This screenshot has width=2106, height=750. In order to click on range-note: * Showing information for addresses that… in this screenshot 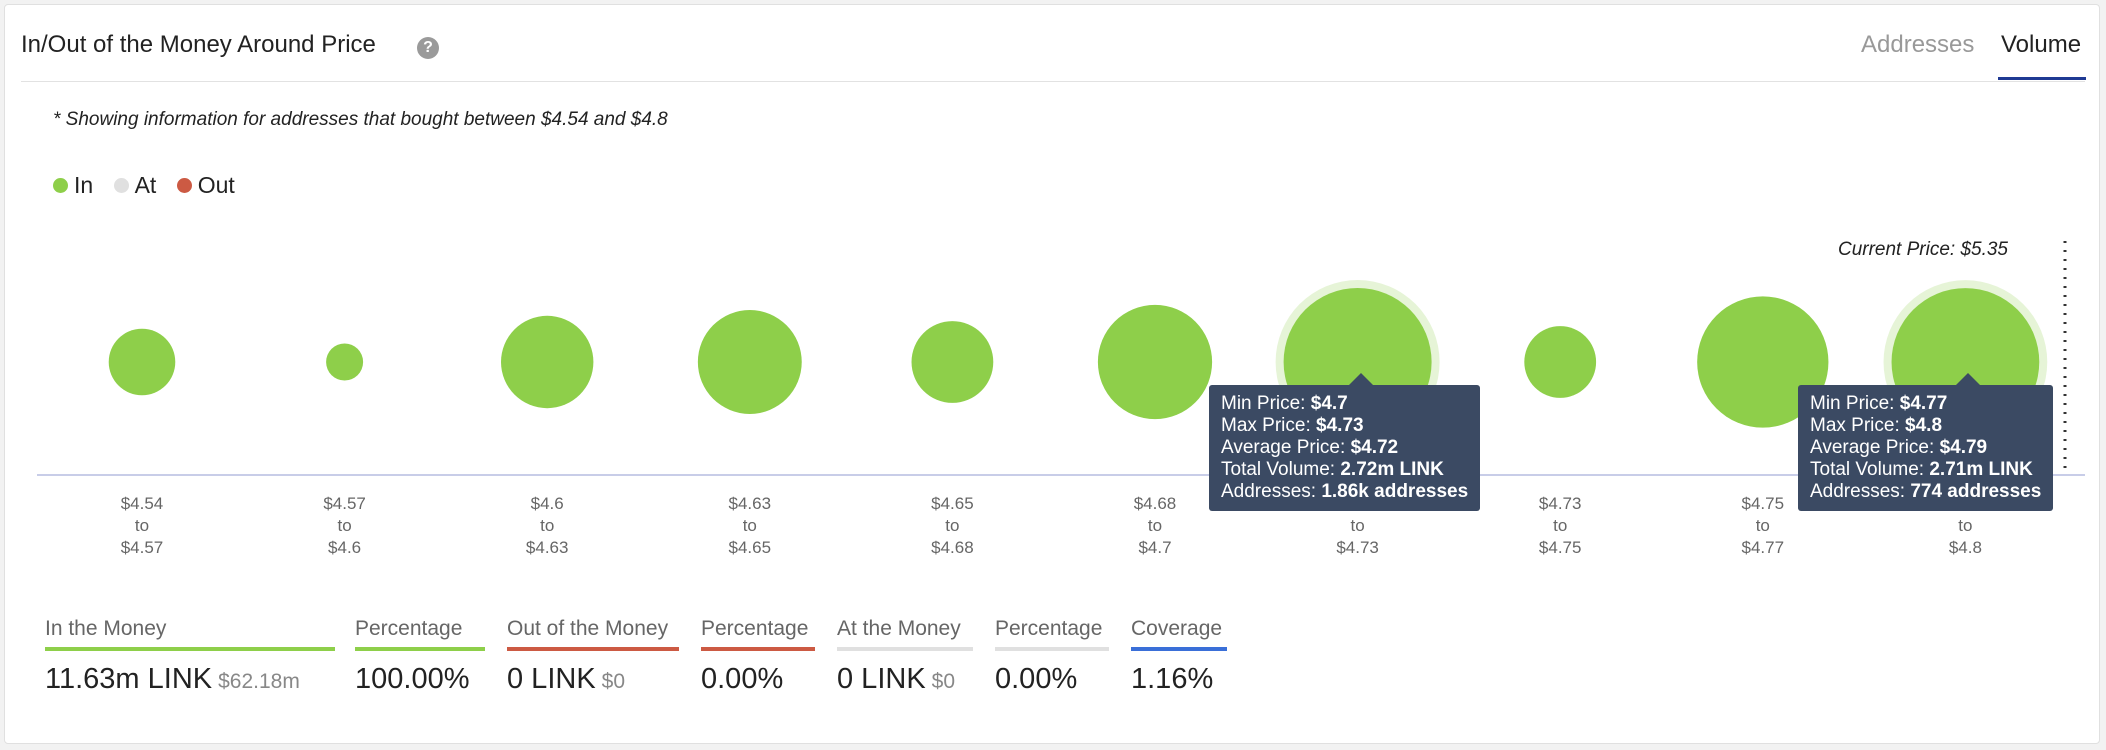, I will do `click(360, 119)`.